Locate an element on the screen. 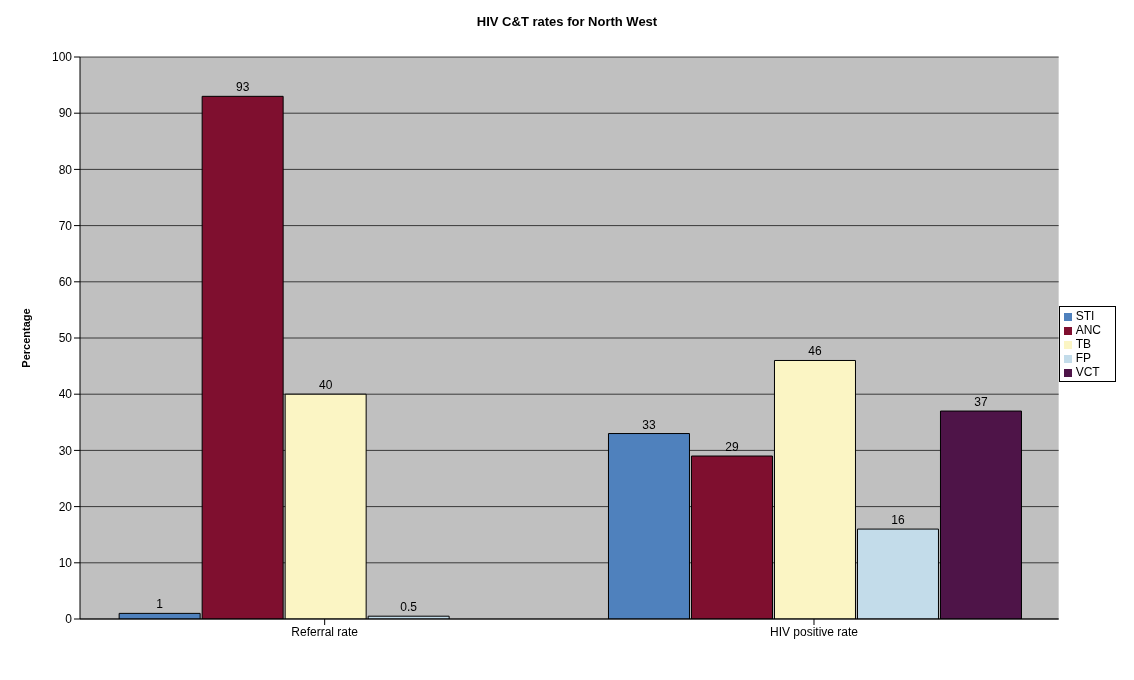 The image size is (1134, 680). data-label: 40 is located at coordinates (325, 385).